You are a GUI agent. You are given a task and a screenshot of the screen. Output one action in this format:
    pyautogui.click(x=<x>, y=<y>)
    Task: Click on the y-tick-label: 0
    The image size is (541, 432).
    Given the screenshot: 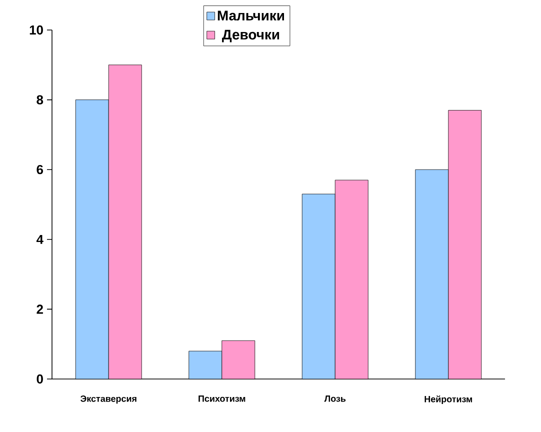 What is the action you would take?
    pyautogui.click(x=39, y=379)
    